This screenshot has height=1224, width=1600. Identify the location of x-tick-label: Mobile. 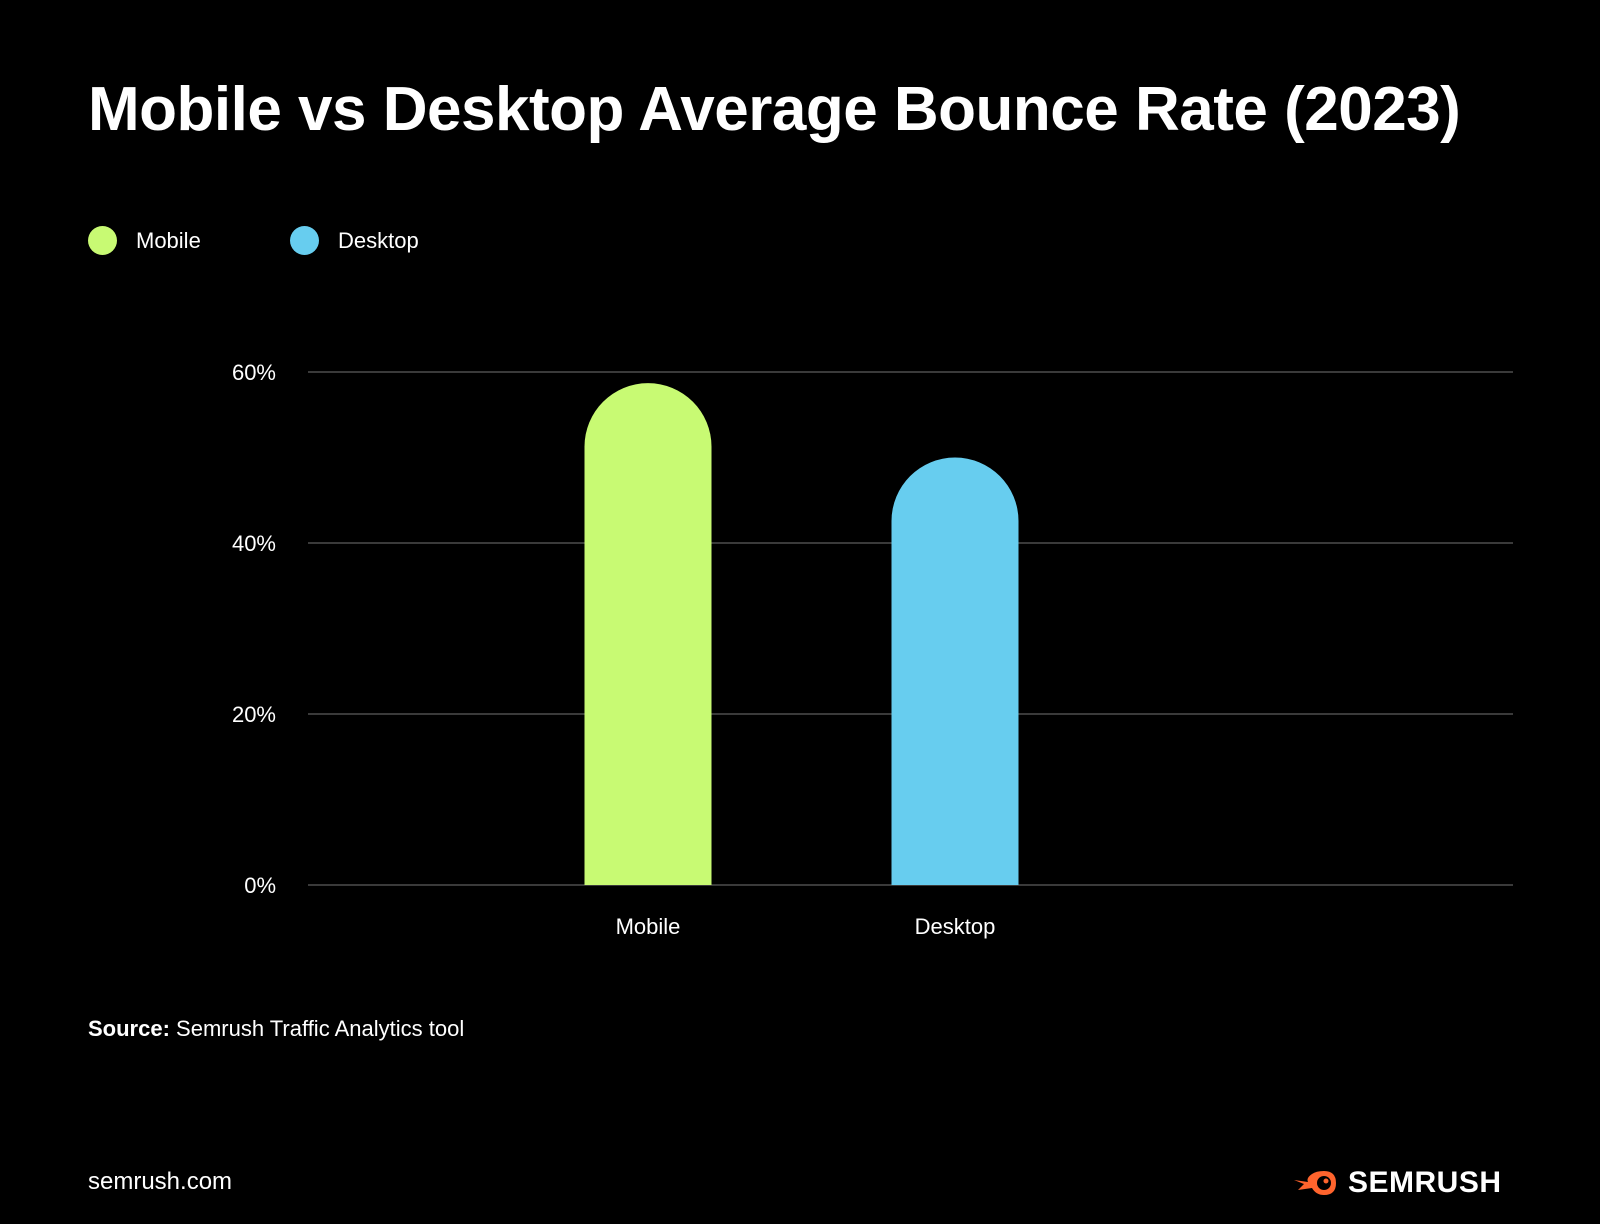
(648, 926).